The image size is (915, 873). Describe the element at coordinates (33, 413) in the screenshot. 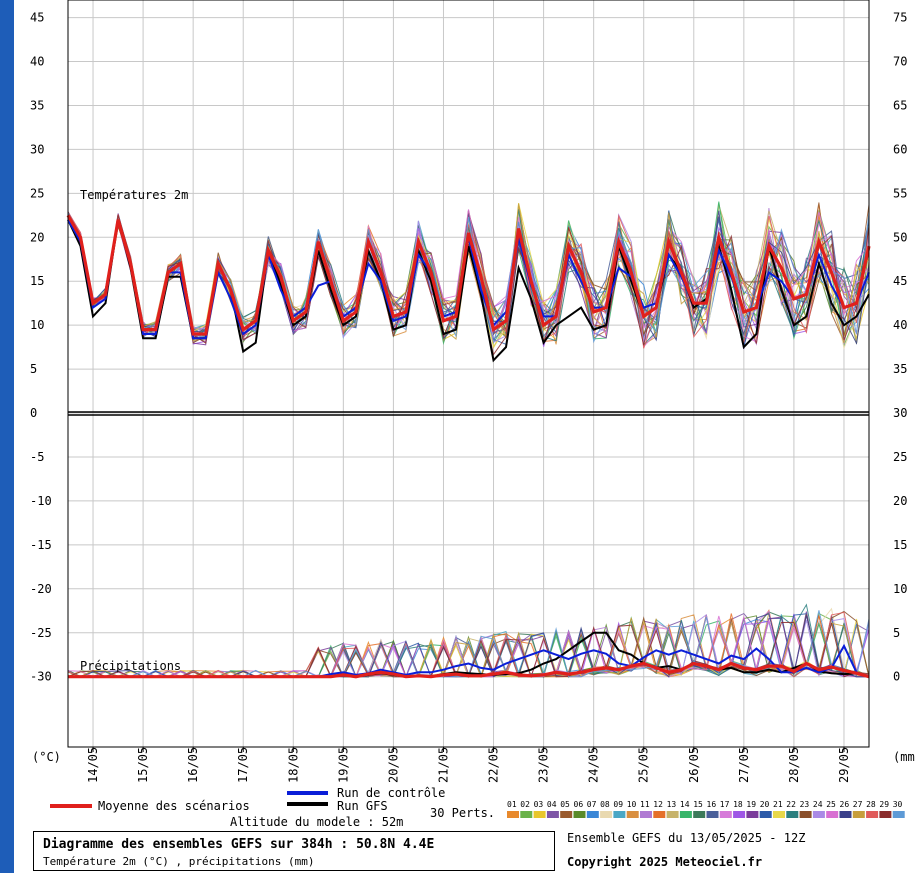

I see `left-tick-label: 0` at that location.